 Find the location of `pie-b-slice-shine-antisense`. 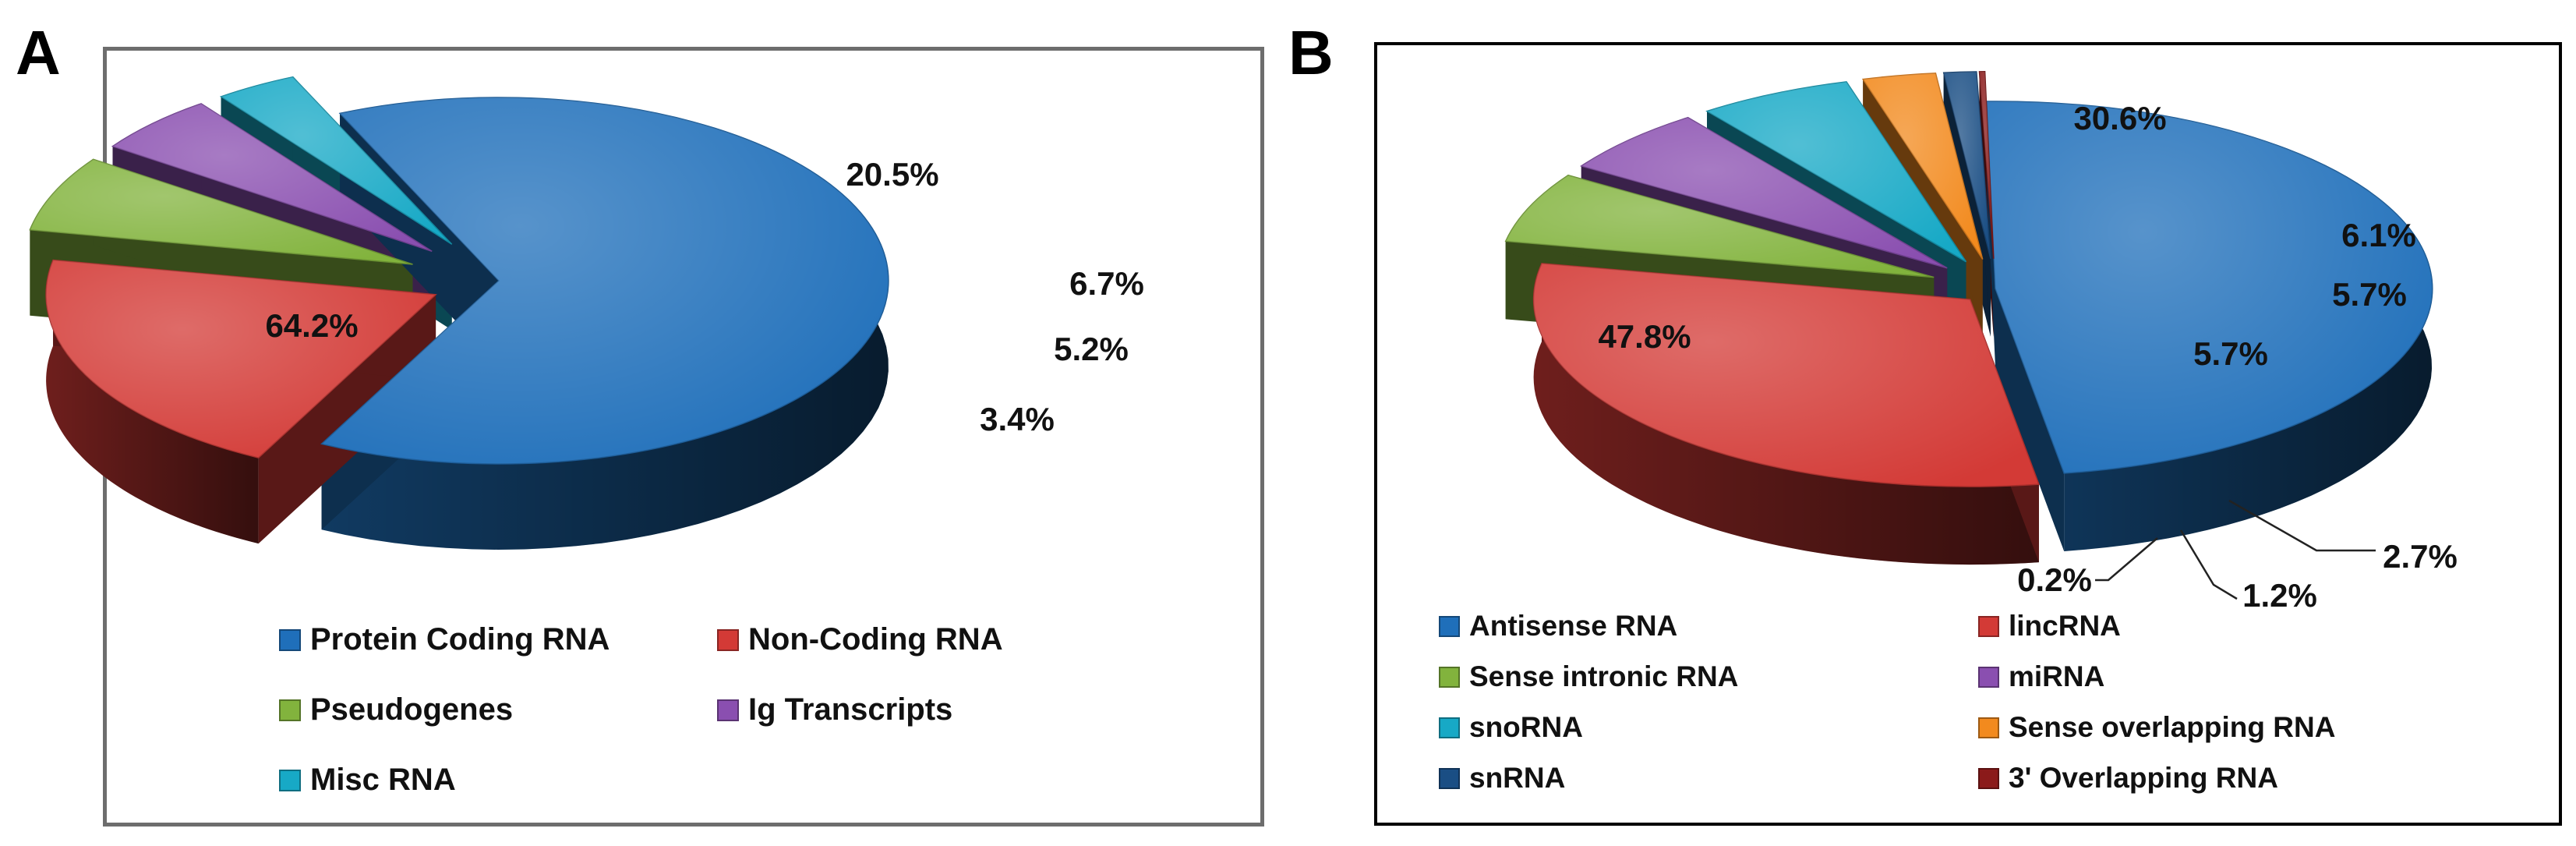

pie-b-slice-shine-antisense is located at coordinates (2209, 287).